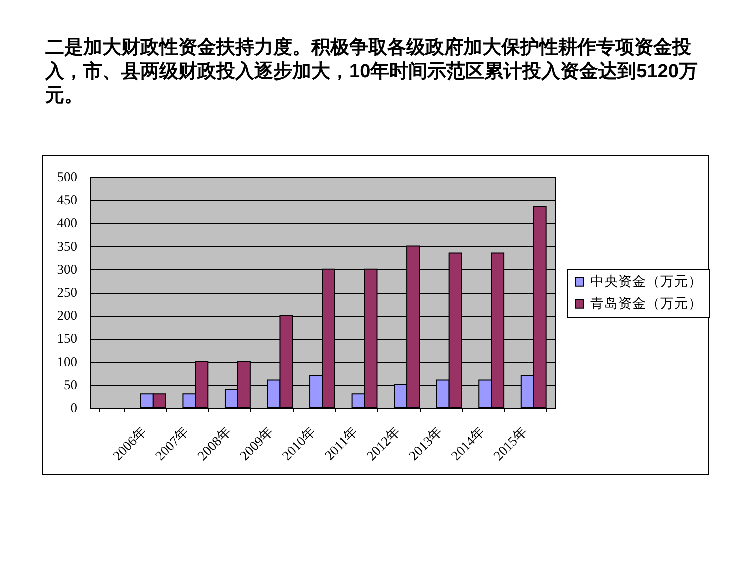 The image size is (750, 563). What do you see at coordinates (646, 304) in the screenshot?
I see `legend-label: 青岛资金（万元）` at bounding box center [646, 304].